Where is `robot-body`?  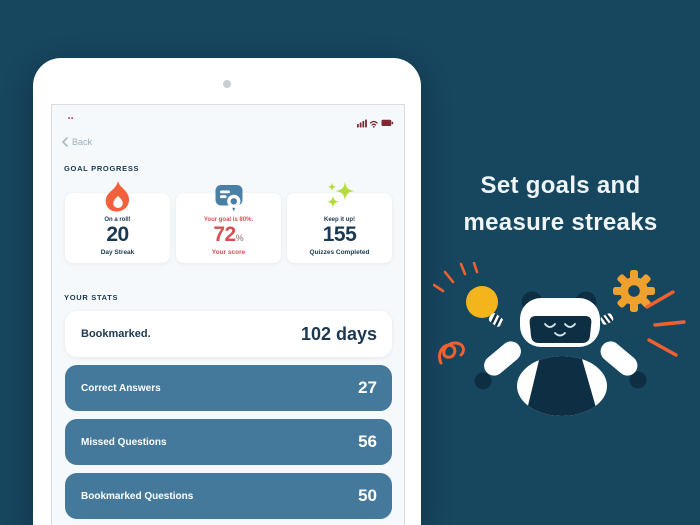 robot-body is located at coordinates (560, 353).